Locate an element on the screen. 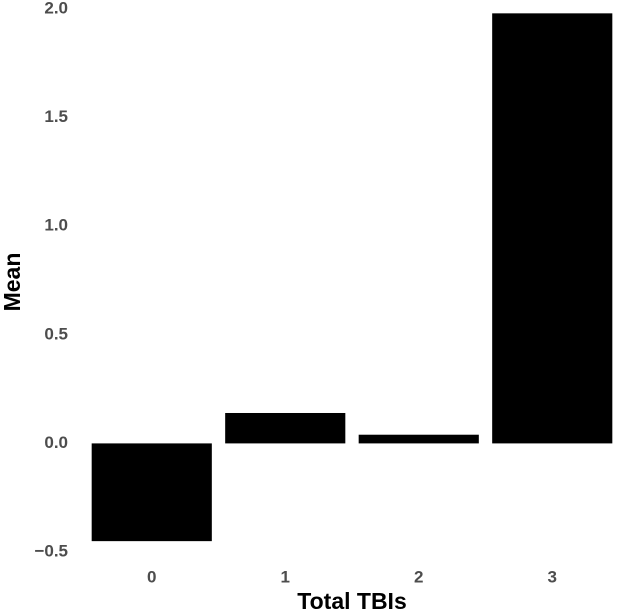 The height and width of the screenshot is (616, 617). y-tick-label: 1.5 is located at coordinates (56, 116).